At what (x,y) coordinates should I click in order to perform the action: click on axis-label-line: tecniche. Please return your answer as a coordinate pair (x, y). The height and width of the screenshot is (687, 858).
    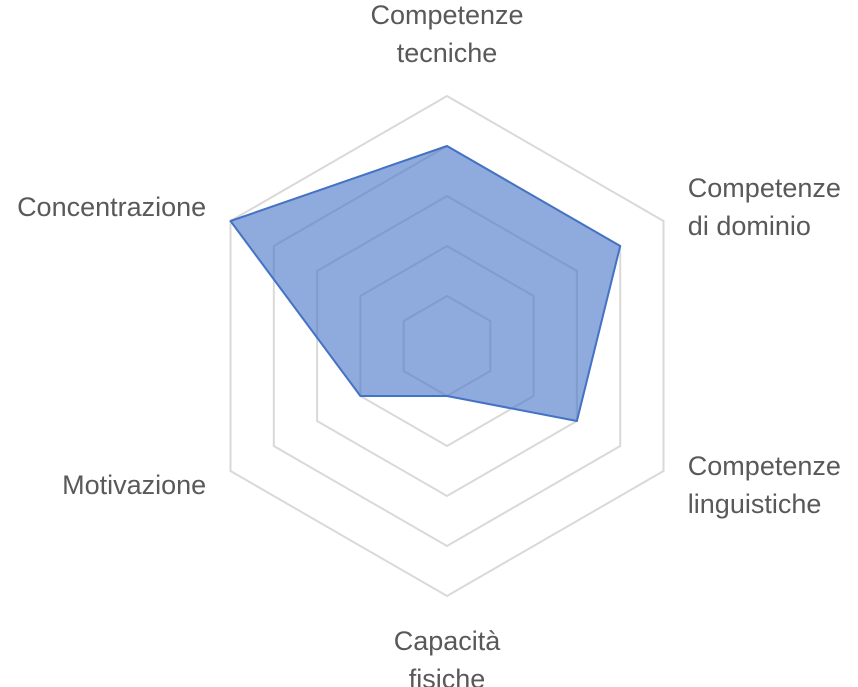
    Looking at the image, I should click on (447, 53).